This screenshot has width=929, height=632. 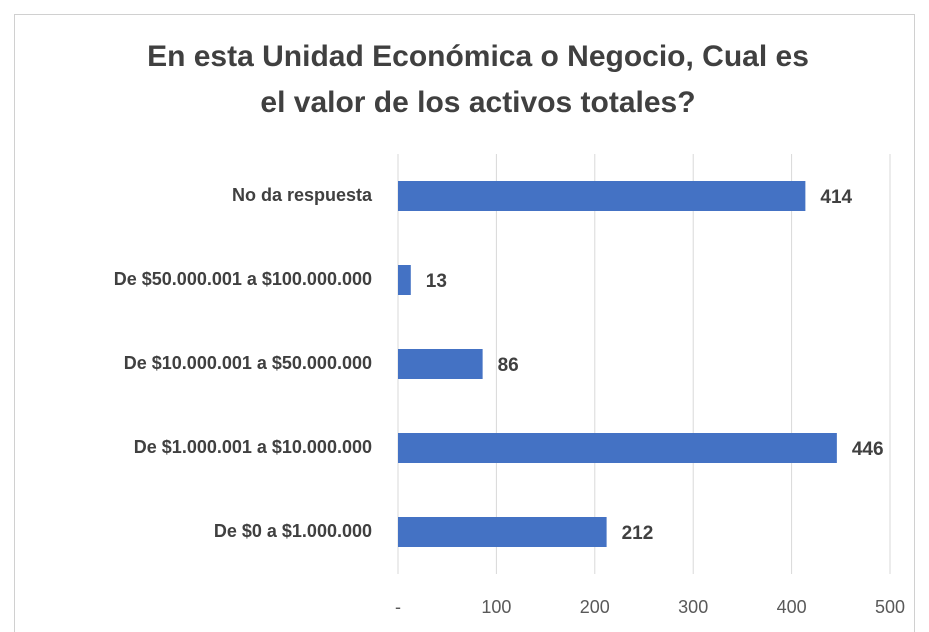 I want to click on data-label: 212, so click(x=638, y=533).